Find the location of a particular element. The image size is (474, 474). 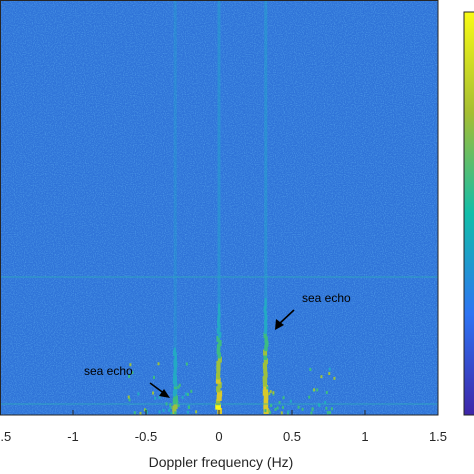

annotations: sea echo sea echo is located at coordinates (217, 344).